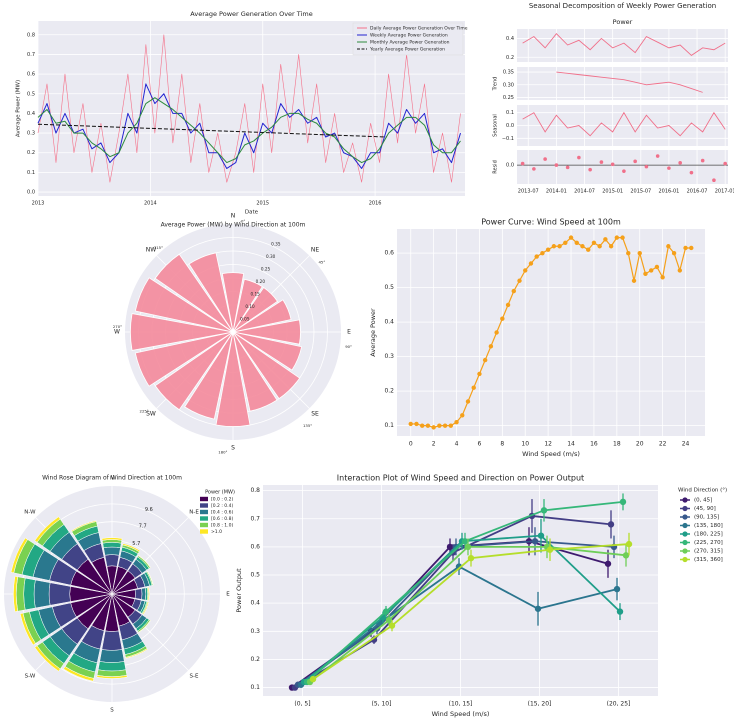 This screenshot has height=720, width=734. I want to click on legend-label: Weekly Average Power Generation, so click(409, 36).